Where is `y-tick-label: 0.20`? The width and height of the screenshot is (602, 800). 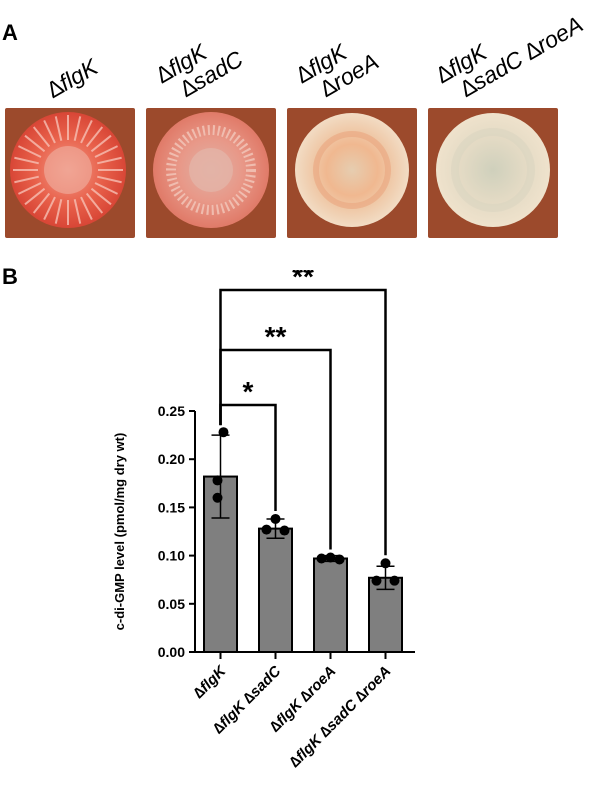
y-tick-label: 0.20 is located at coordinates (171, 459).